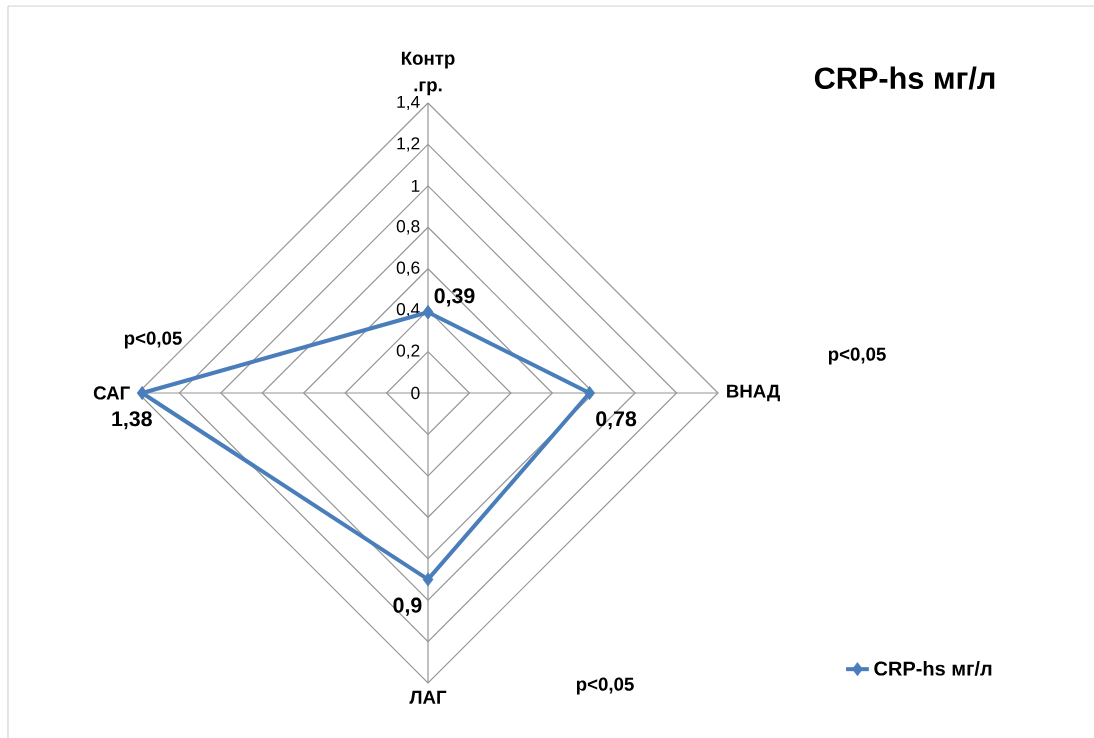 The height and width of the screenshot is (738, 1094). I want to click on y-tick-label: 0,4, so click(408, 310).